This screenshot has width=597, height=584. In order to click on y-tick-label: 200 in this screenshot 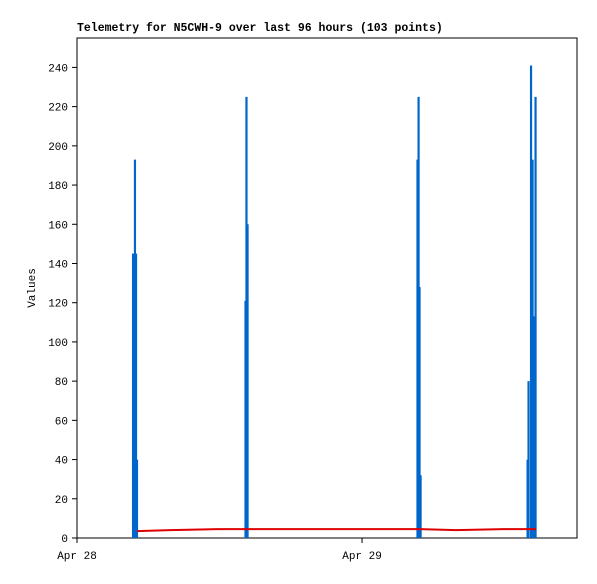, I will do `click(58, 148)`.